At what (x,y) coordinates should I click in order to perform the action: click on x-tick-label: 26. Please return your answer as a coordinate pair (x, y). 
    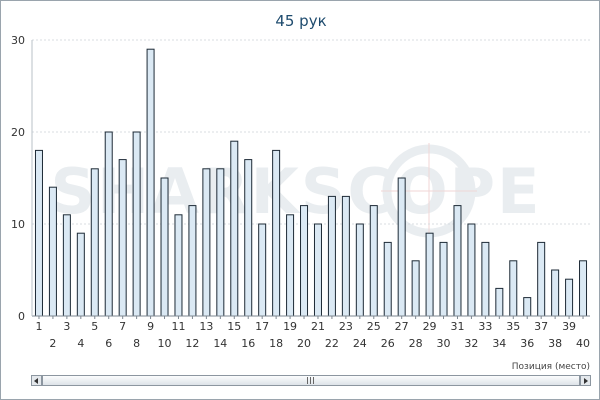
    Looking at the image, I should click on (388, 343).